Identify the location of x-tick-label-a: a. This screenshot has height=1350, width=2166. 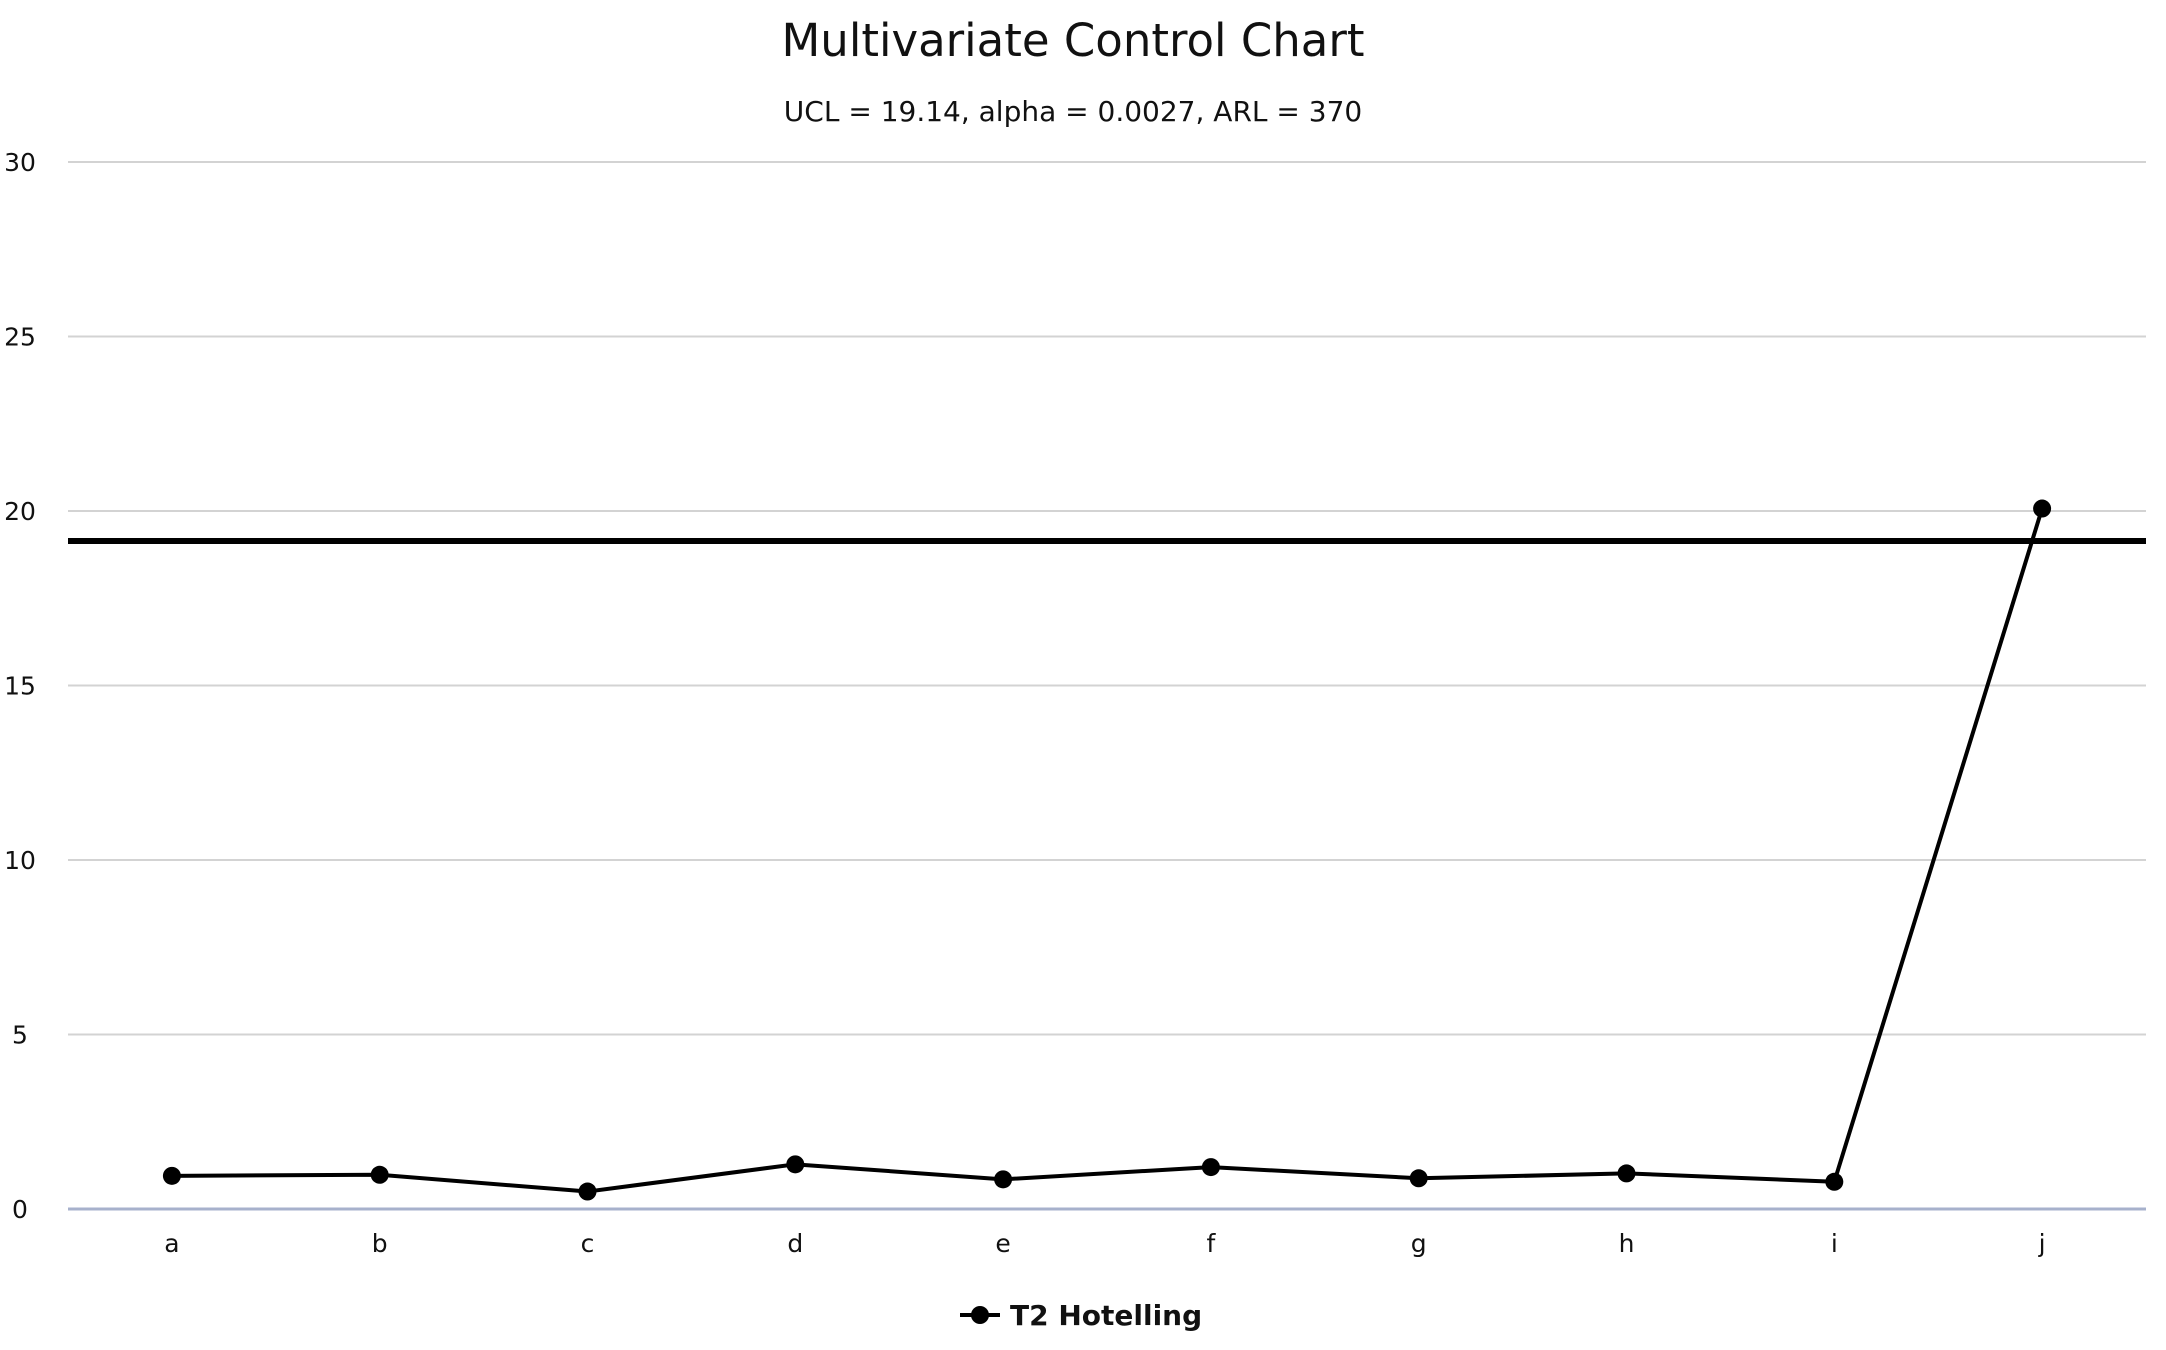
(171, 1243).